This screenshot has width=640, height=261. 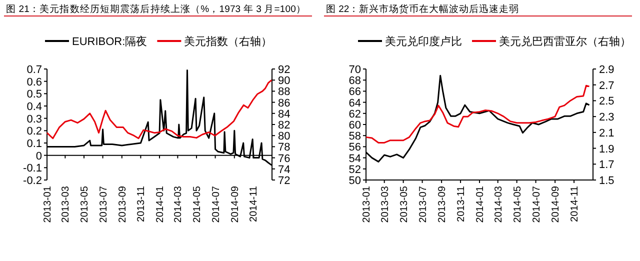 What do you see at coordinates (354, 148) in the screenshot?
I see `y-tick-label: 56` at bounding box center [354, 148].